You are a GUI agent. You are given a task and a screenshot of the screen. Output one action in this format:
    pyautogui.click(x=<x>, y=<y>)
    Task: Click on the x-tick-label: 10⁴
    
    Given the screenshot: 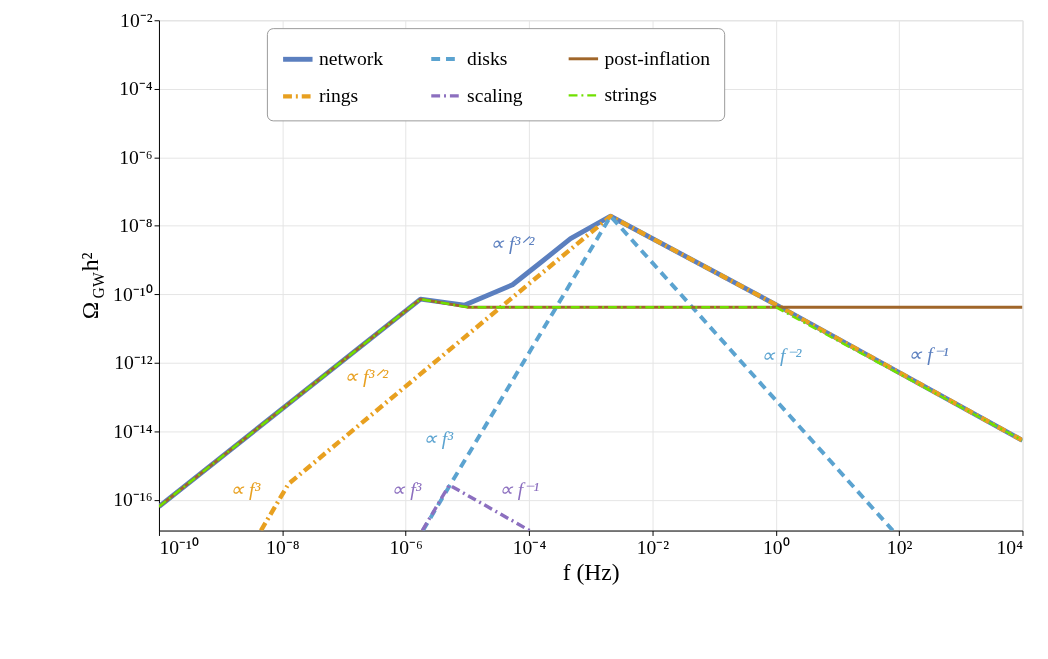 What is the action you would take?
    pyautogui.click(x=1010, y=547)
    